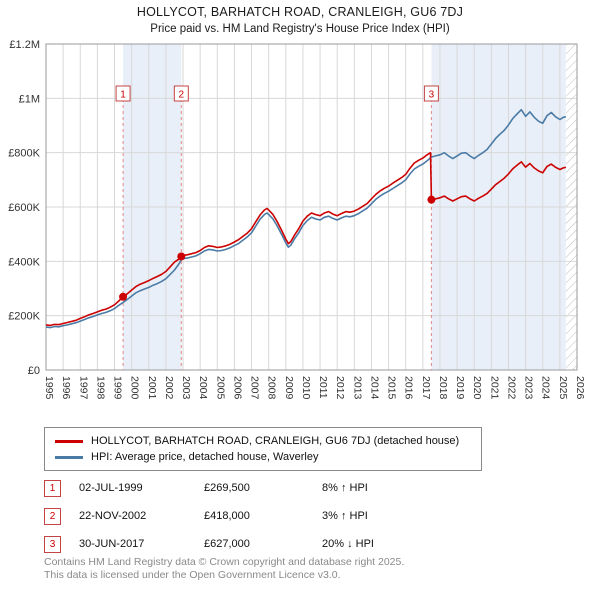  I want to click on y-axis-label: £1.2M, so click(24, 45).